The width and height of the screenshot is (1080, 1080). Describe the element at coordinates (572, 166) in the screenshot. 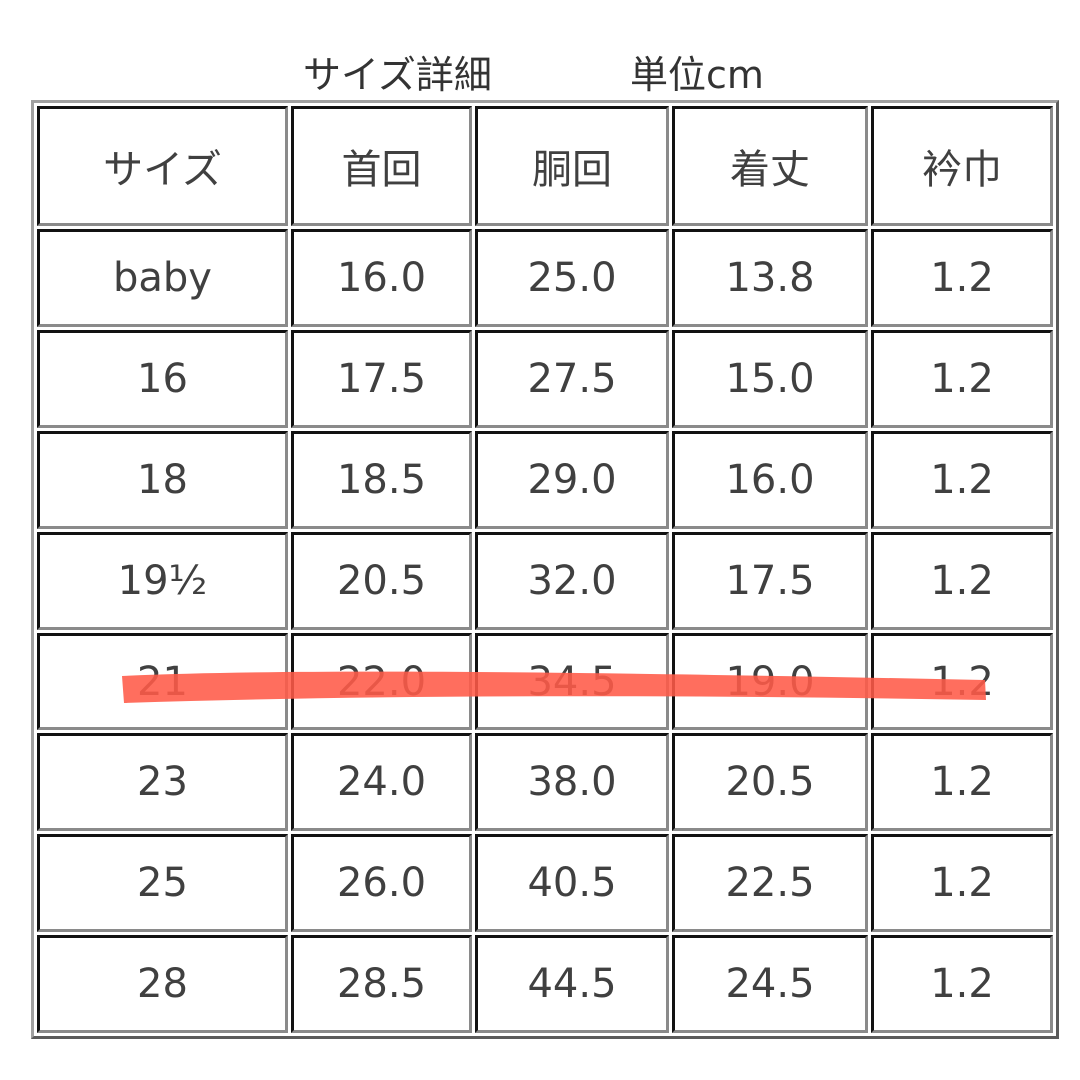

I see `header-cell: 胴回` at that location.